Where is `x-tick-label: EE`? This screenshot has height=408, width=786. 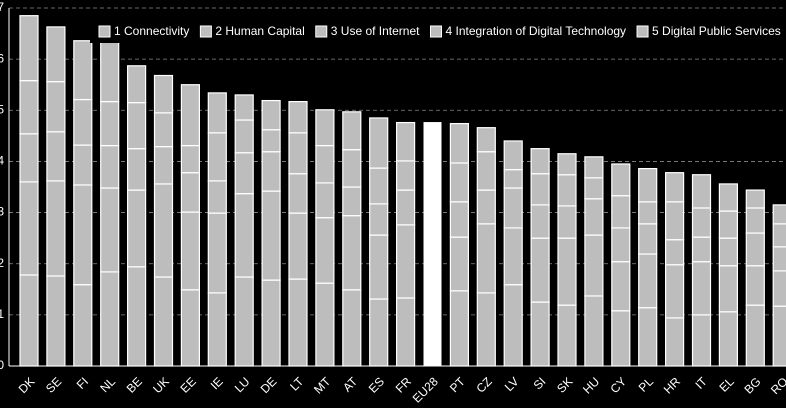 x-tick-label: EE is located at coordinates (188, 384).